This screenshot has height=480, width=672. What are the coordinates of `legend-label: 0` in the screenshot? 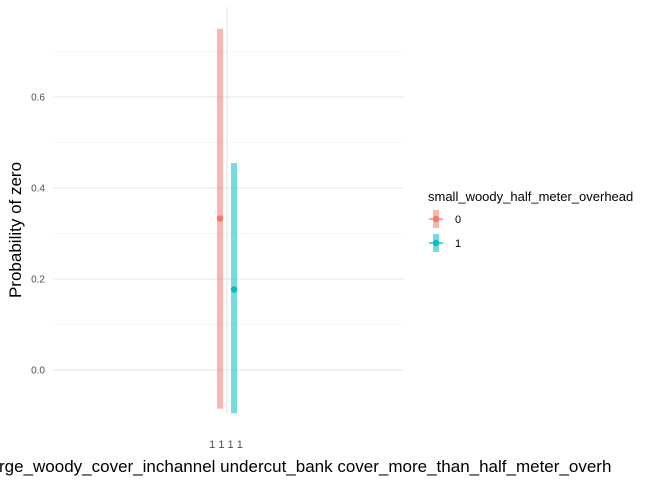 It's located at (458, 220).